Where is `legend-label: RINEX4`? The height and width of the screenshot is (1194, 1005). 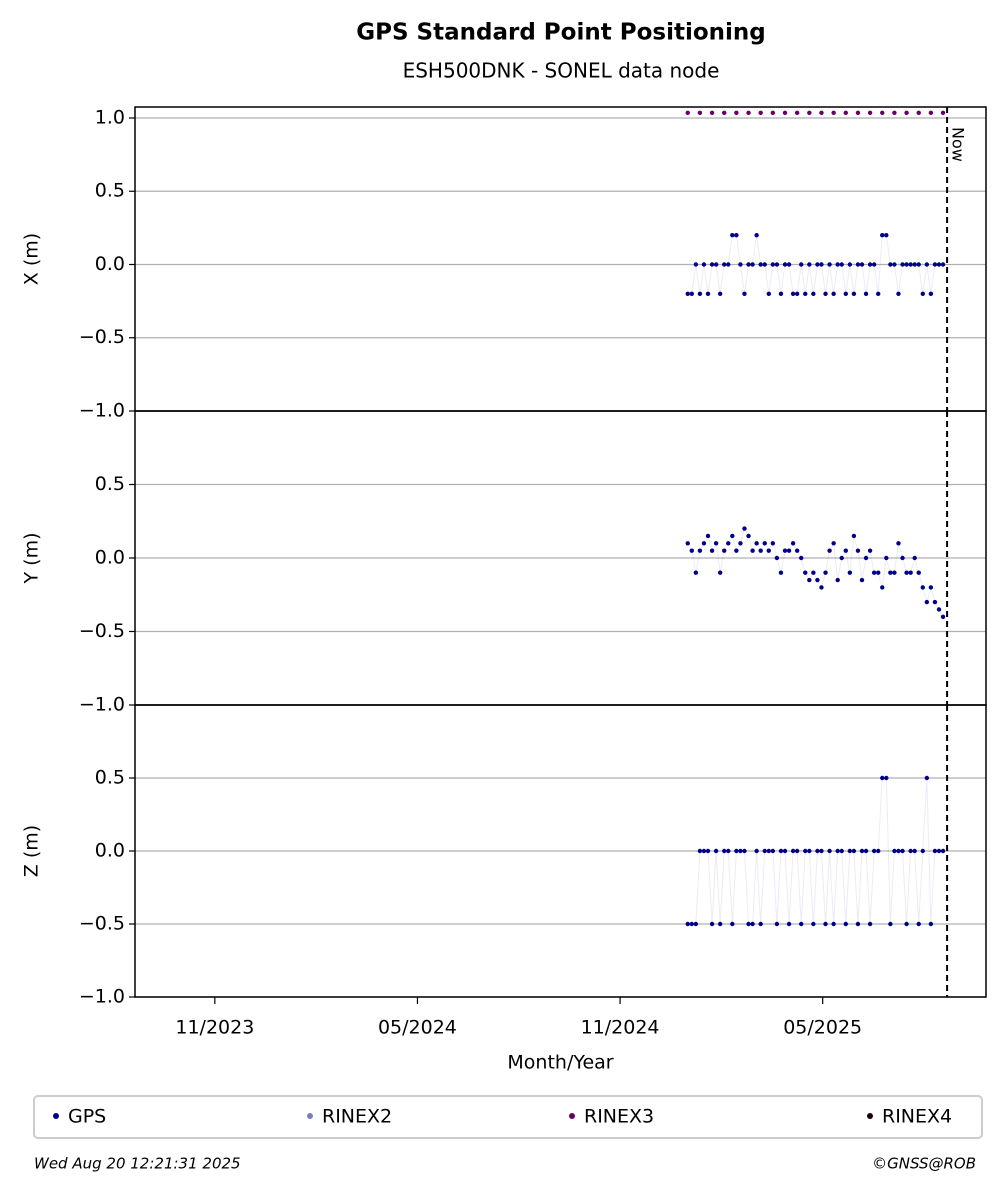 legend-label: RINEX4 is located at coordinates (917, 1117).